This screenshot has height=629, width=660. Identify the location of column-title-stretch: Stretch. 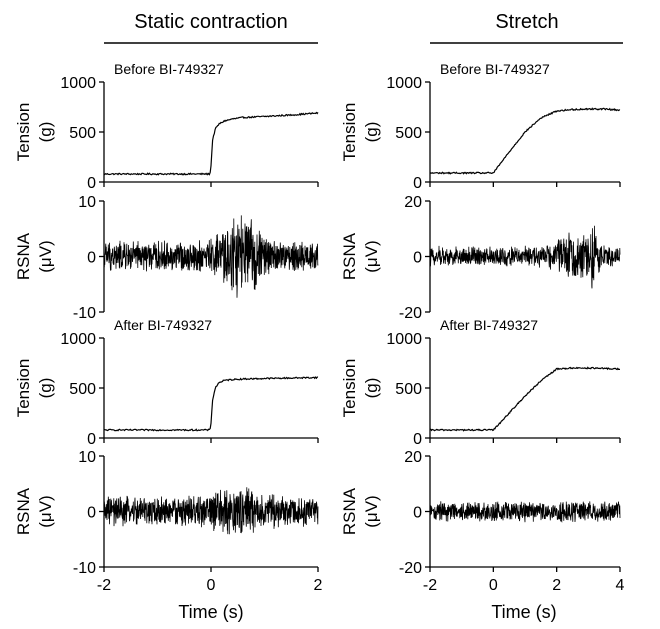
(526, 22).